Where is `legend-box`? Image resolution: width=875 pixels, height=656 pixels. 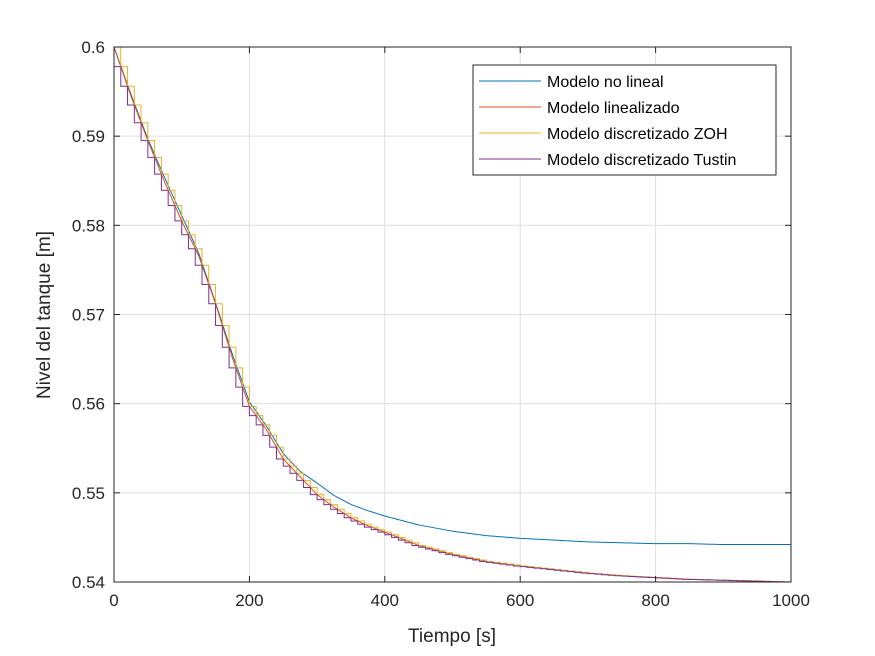
legend-box is located at coordinates (624, 120).